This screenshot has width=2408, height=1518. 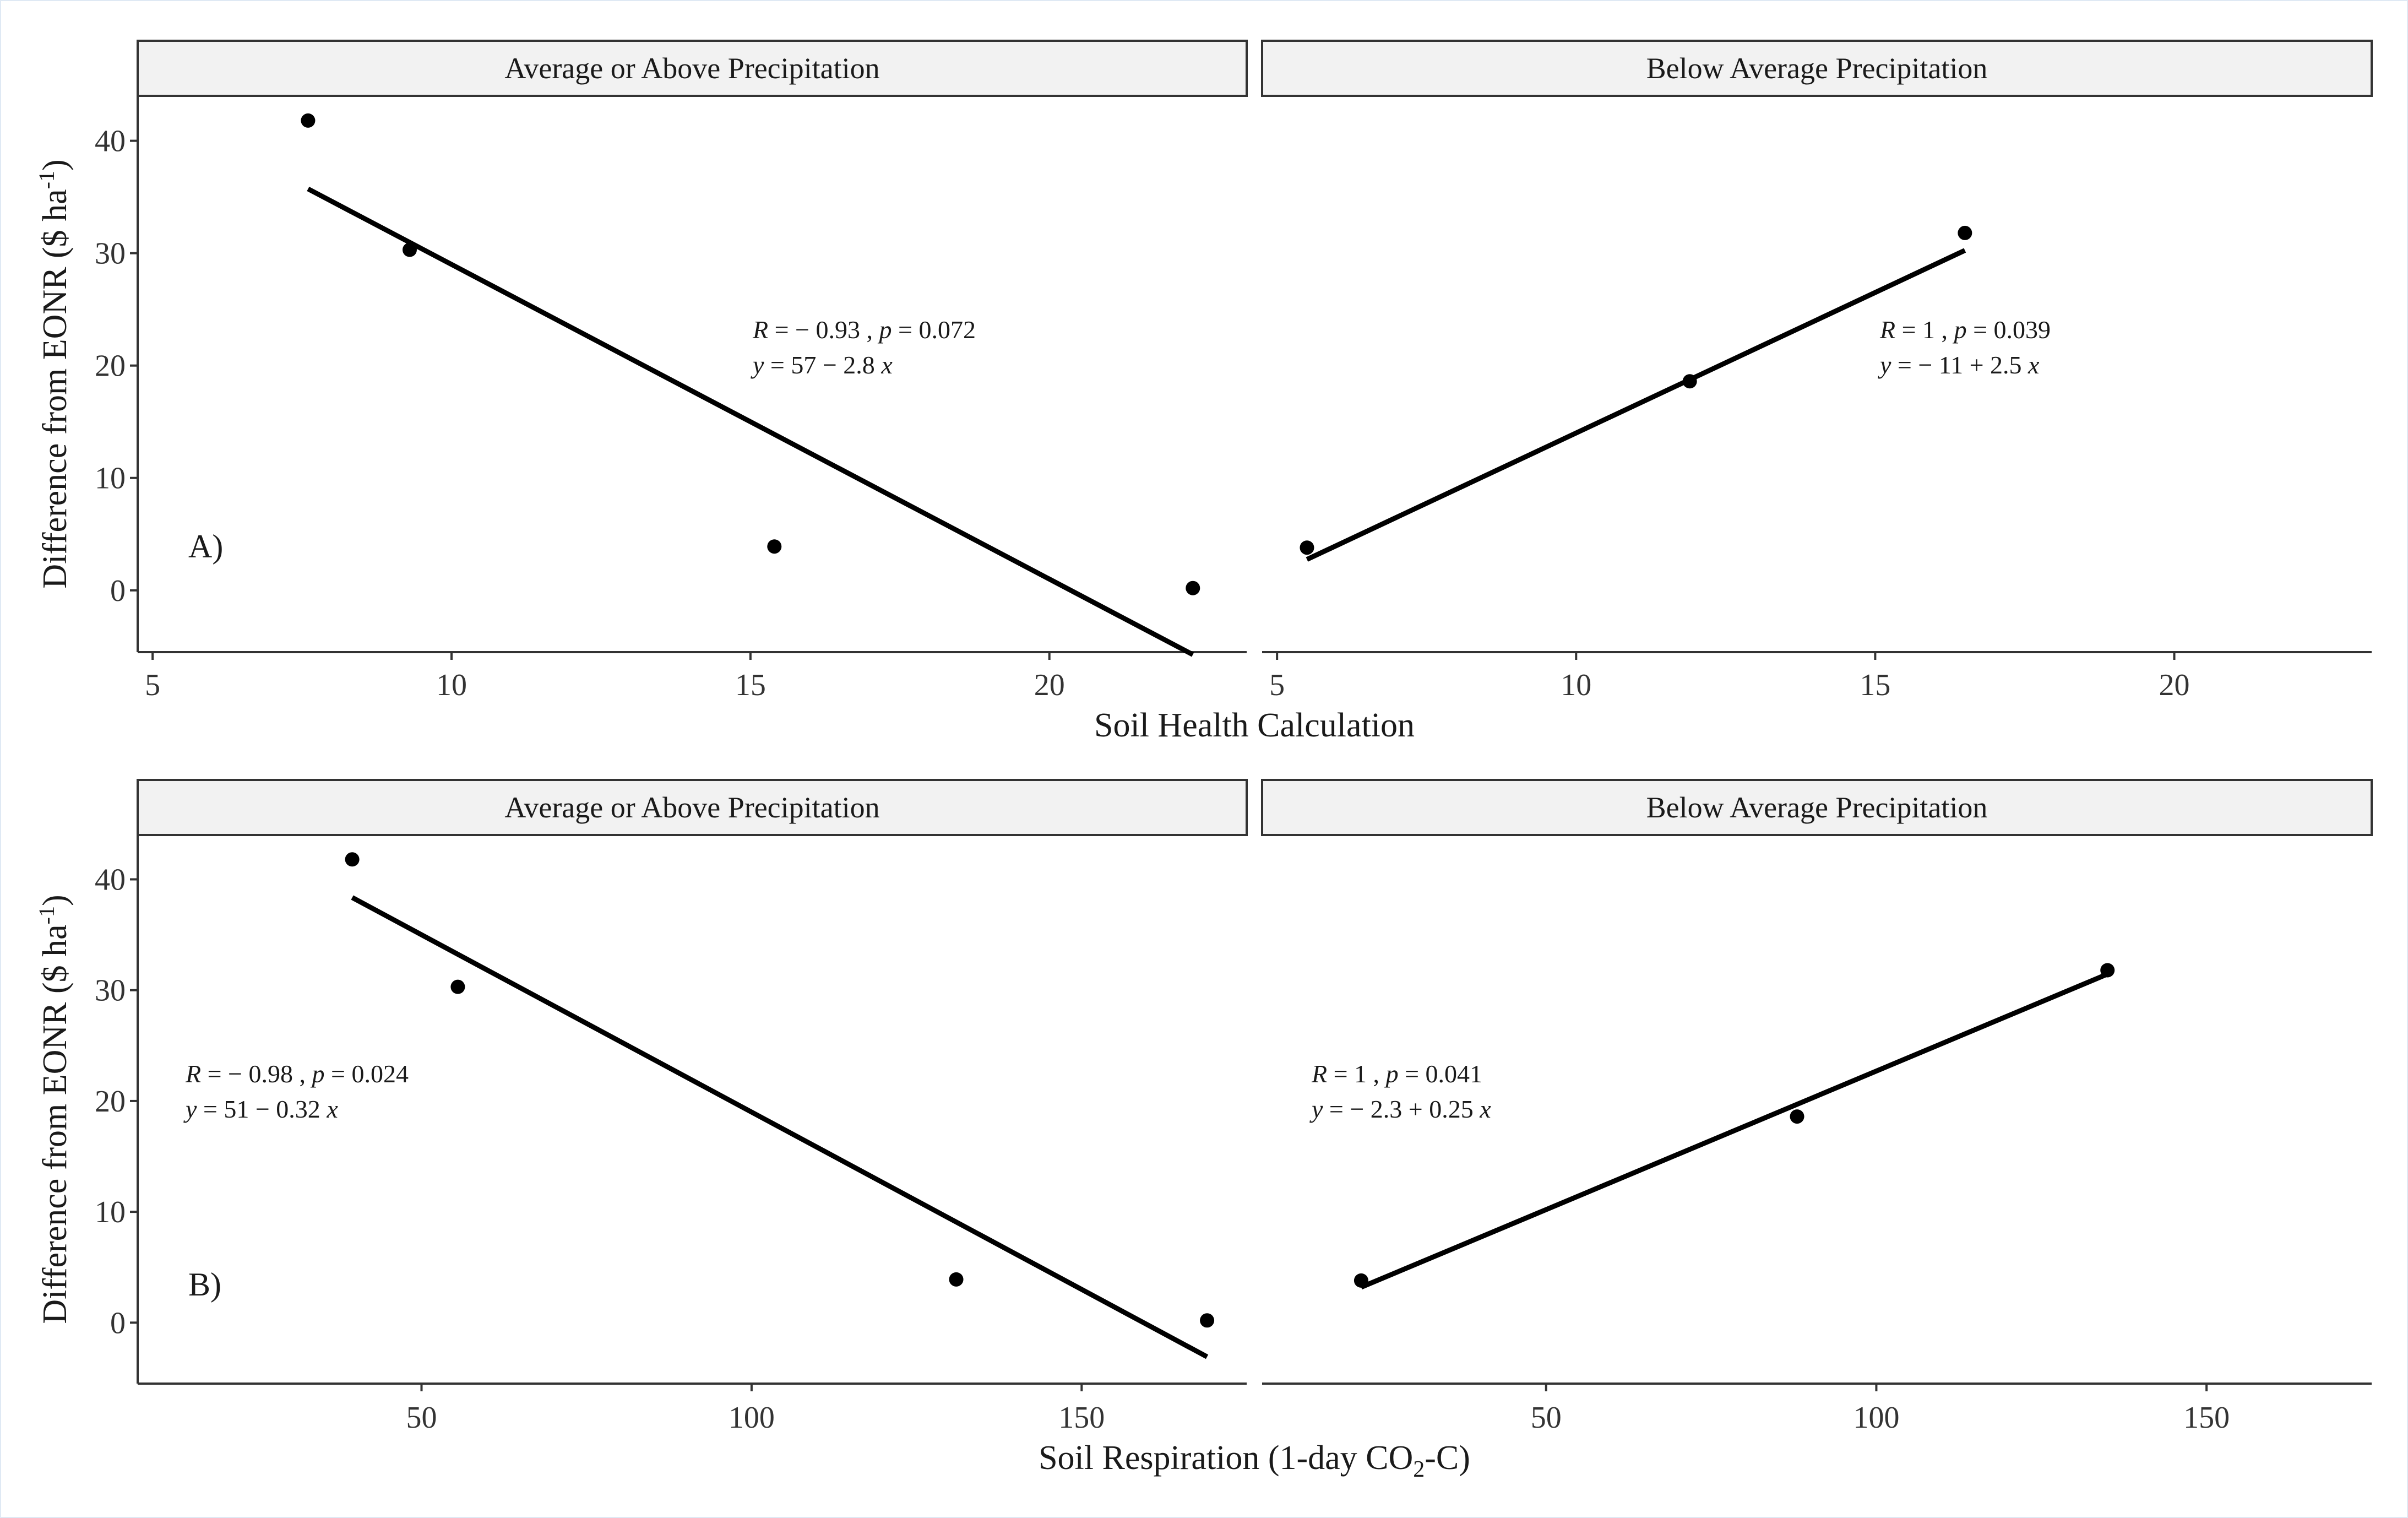 What do you see at coordinates (934, 330) in the screenshot?
I see `stat-p-value: = 0.072` at bounding box center [934, 330].